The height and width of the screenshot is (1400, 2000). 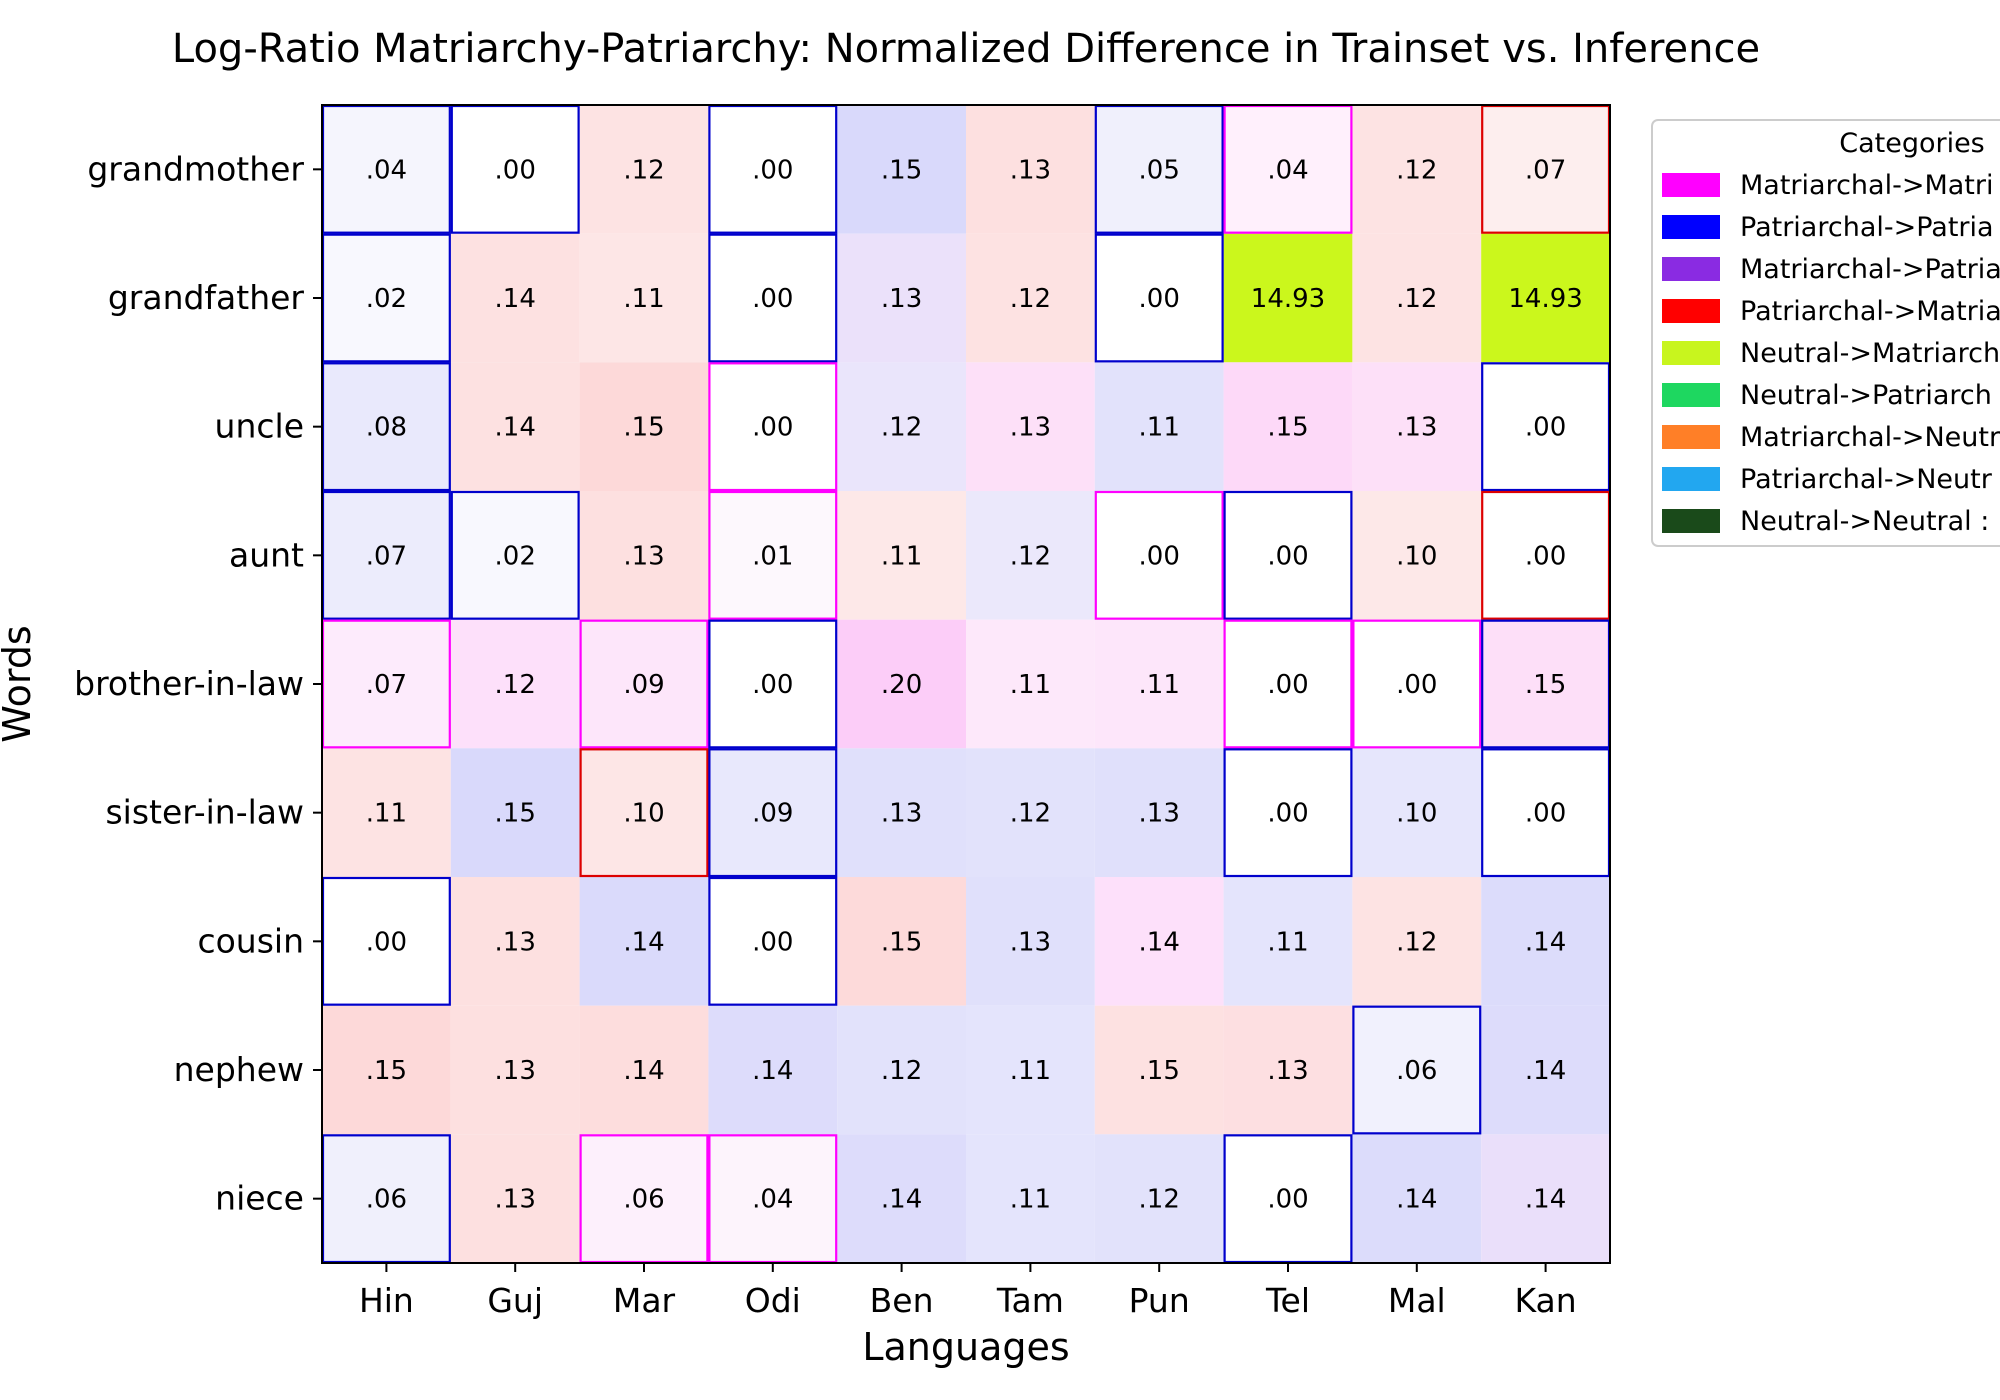 What do you see at coordinates (239, 1069) in the screenshot?
I see `y-tick-label: nephew` at bounding box center [239, 1069].